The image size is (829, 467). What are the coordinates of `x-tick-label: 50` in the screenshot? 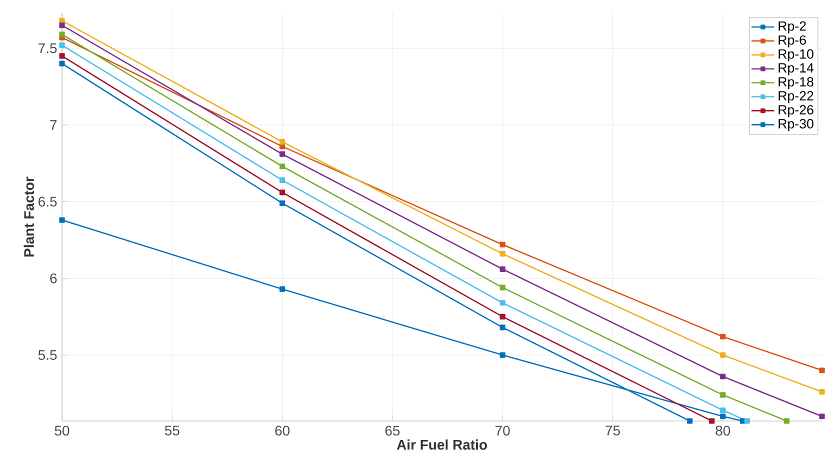 It's located at (62, 431).